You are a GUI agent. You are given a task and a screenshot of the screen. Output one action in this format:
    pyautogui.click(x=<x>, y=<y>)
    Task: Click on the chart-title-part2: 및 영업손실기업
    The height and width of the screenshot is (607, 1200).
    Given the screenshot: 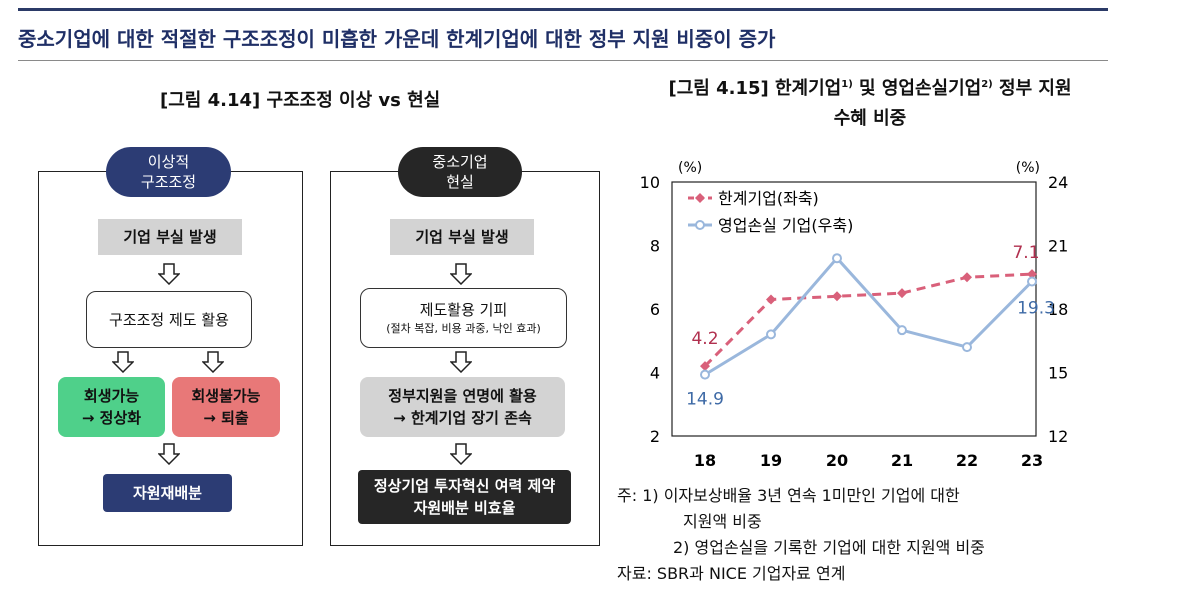 What is the action you would take?
    pyautogui.click(x=917, y=88)
    